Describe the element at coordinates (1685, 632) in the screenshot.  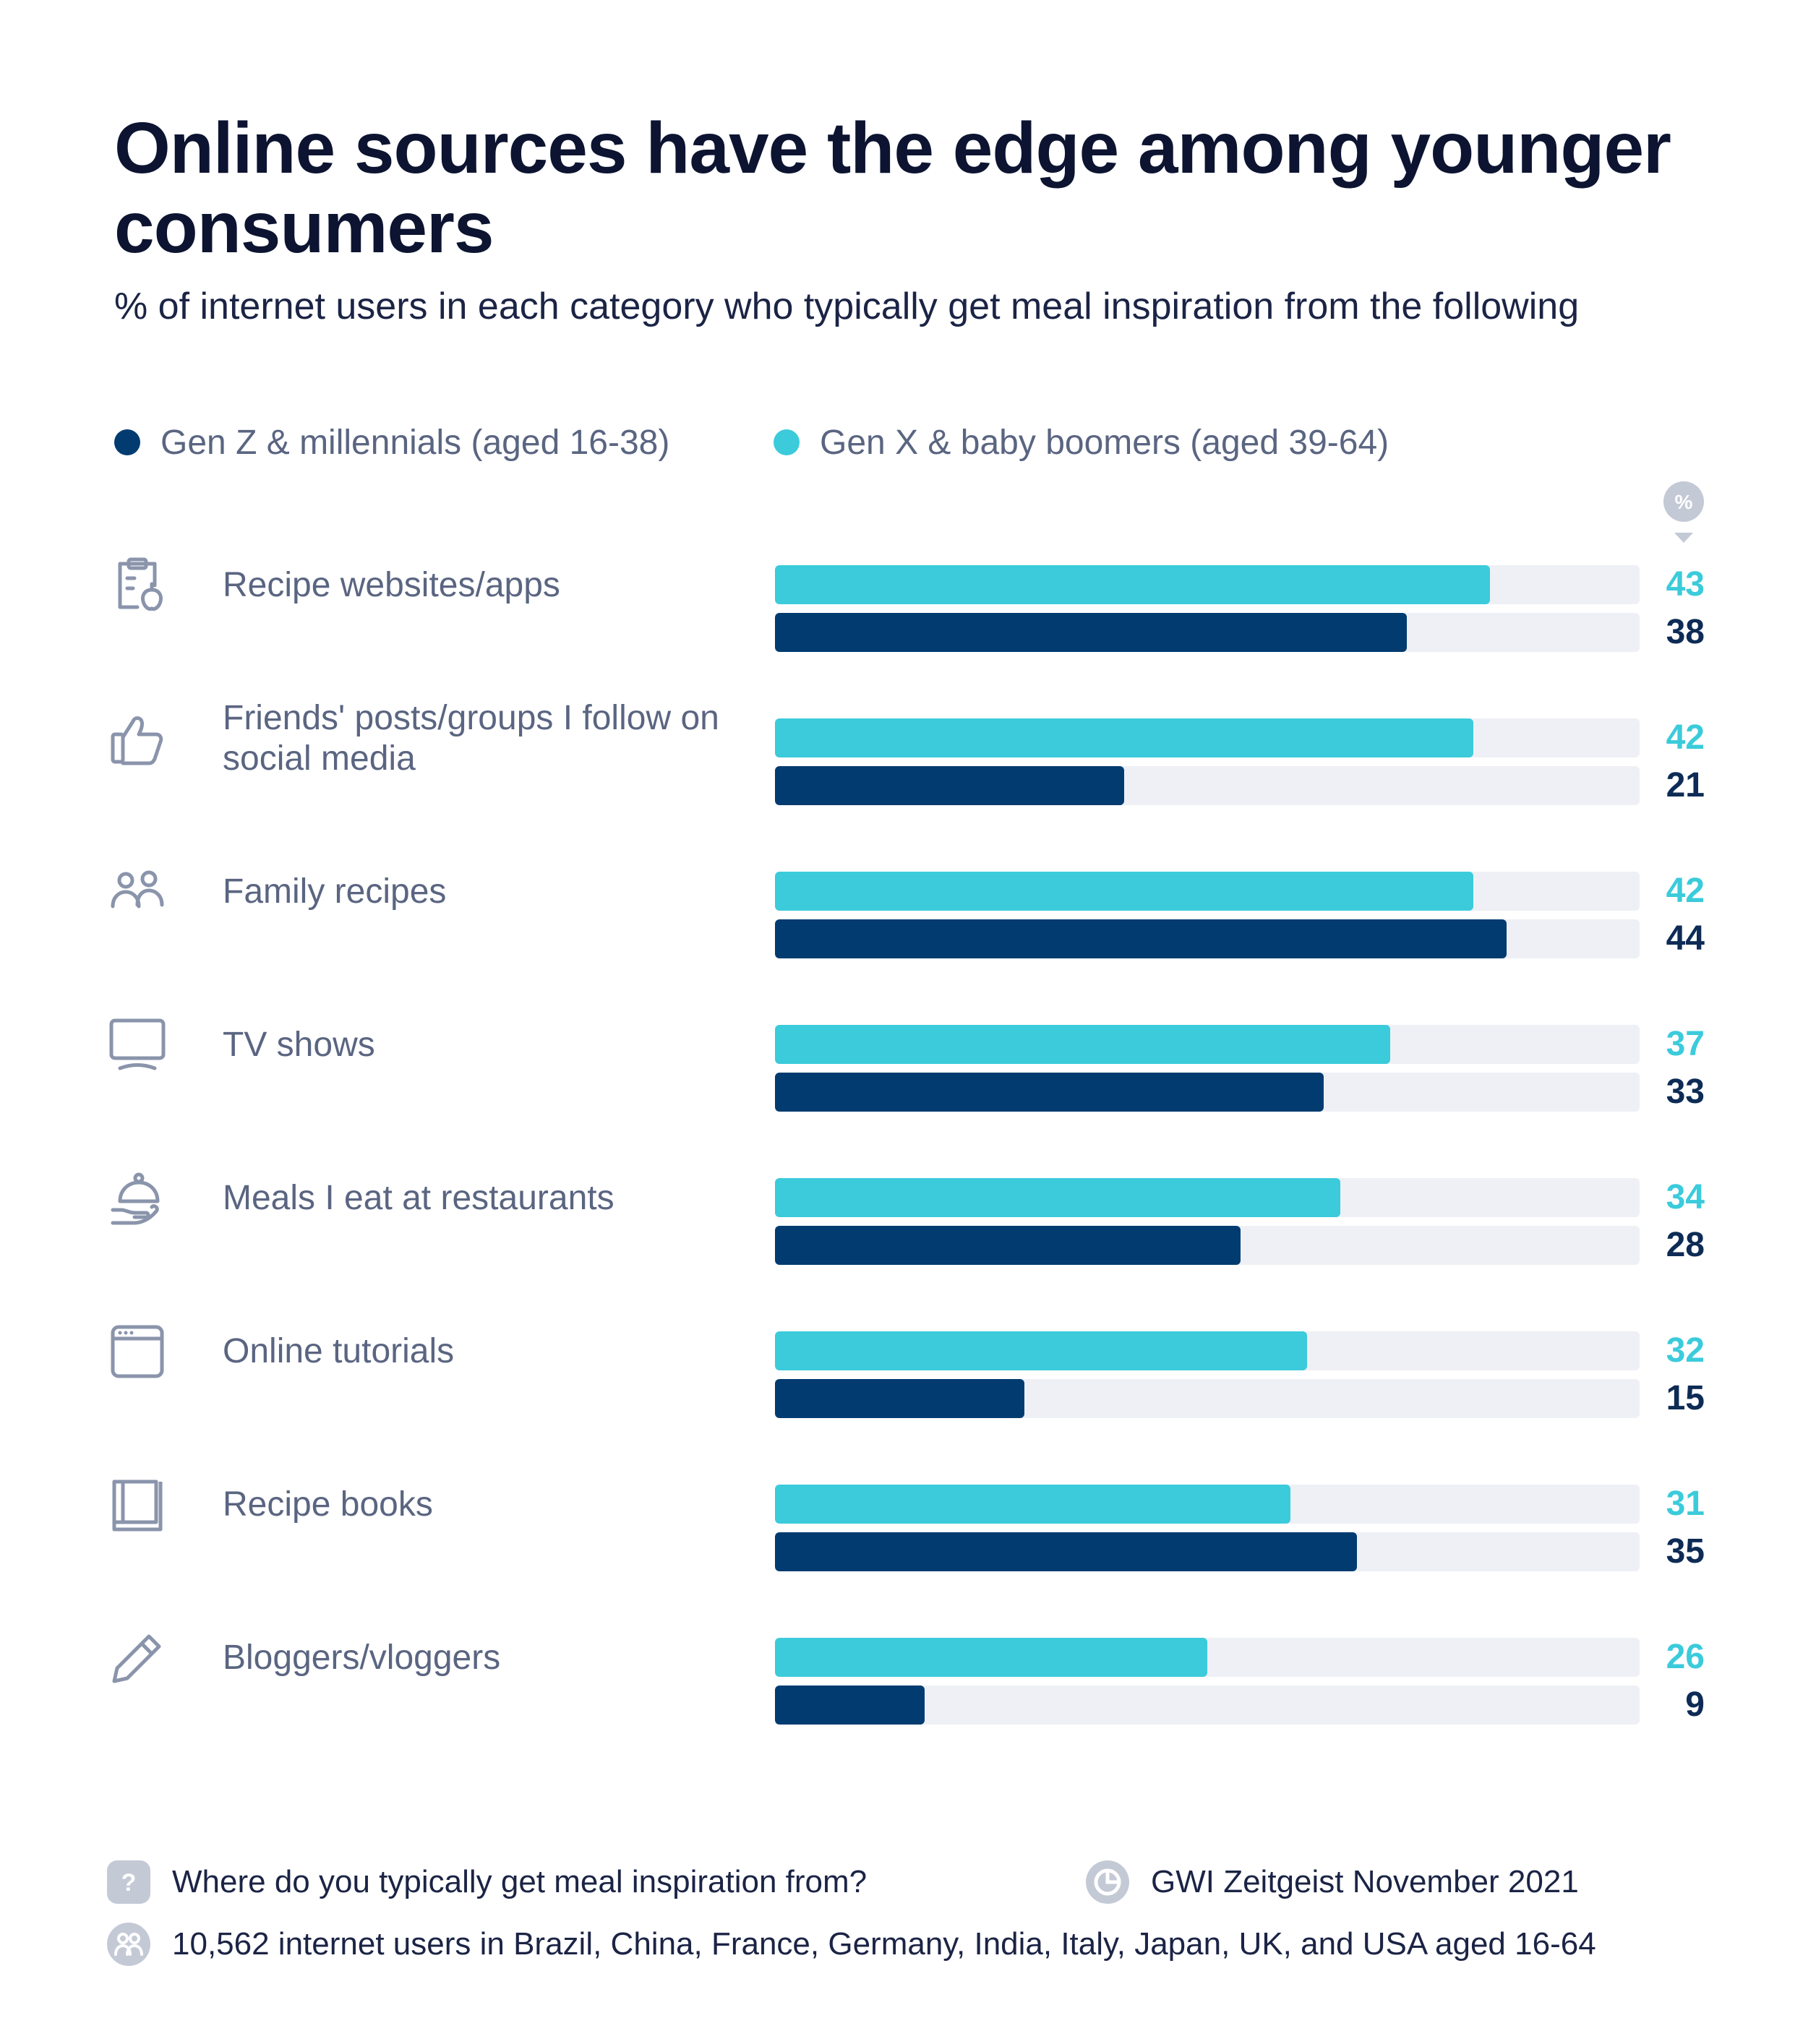
I see `data-label: 38` at that location.